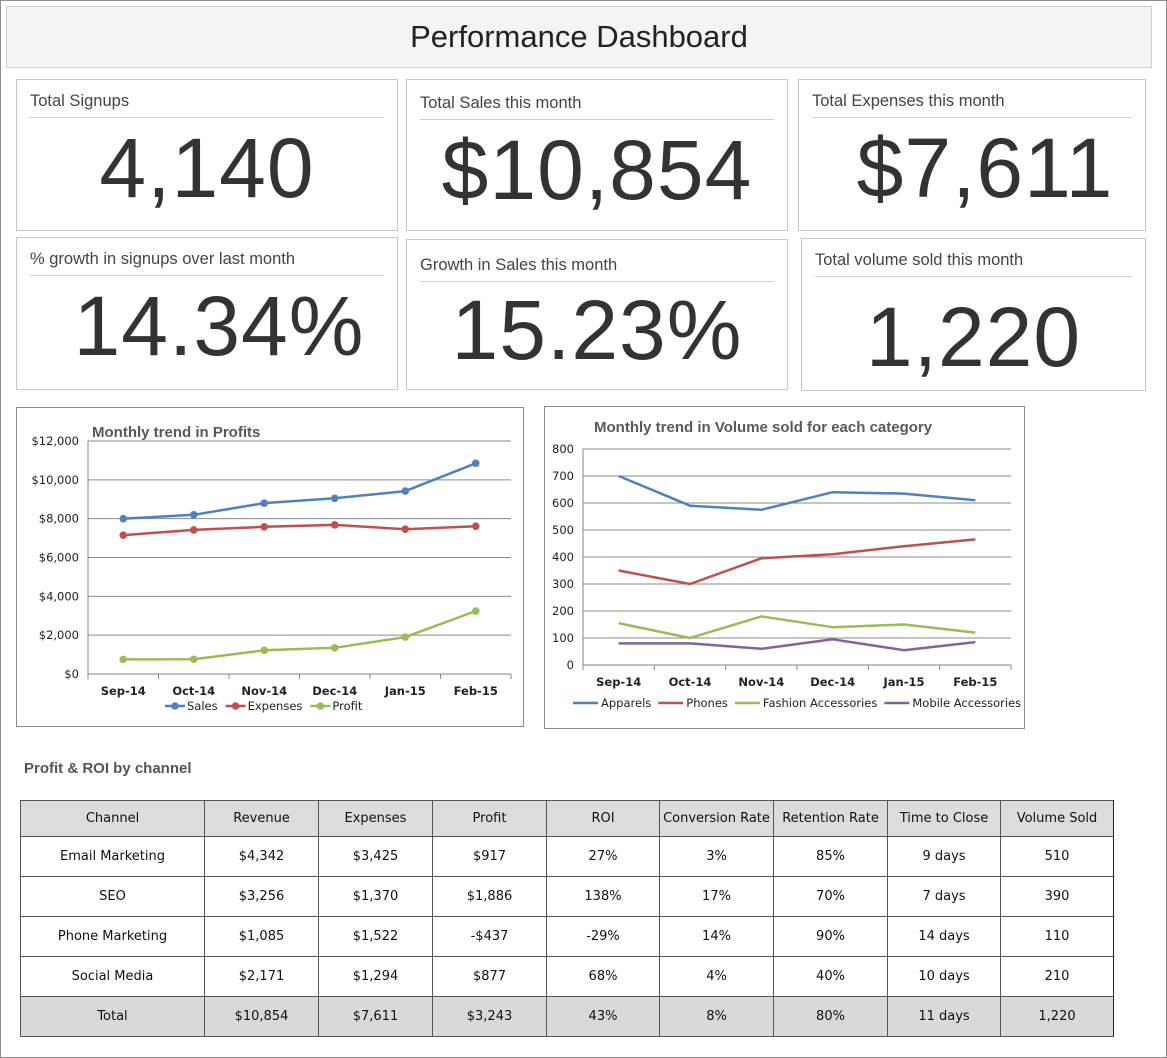 The image size is (1167, 1058). What do you see at coordinates (375, 896) in the screenshot?
I see `table-cell: $1,370` at bounding box center [375, 896].